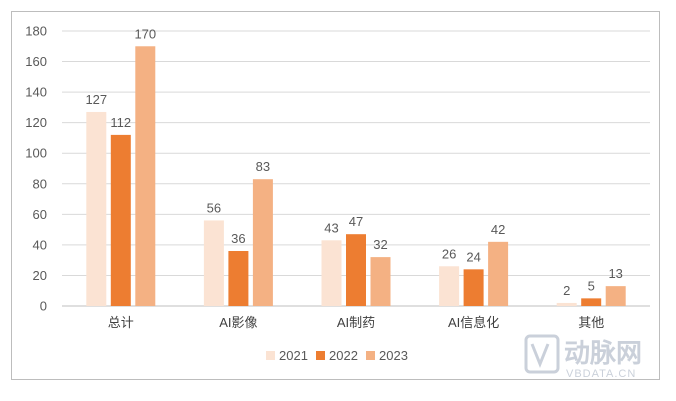 The width and height of the screenshot is (676, 401). Describe the element at coordinates (601, 374) in the screenshot. I see `watermark-url-text: VBDATA.CN` at that location.